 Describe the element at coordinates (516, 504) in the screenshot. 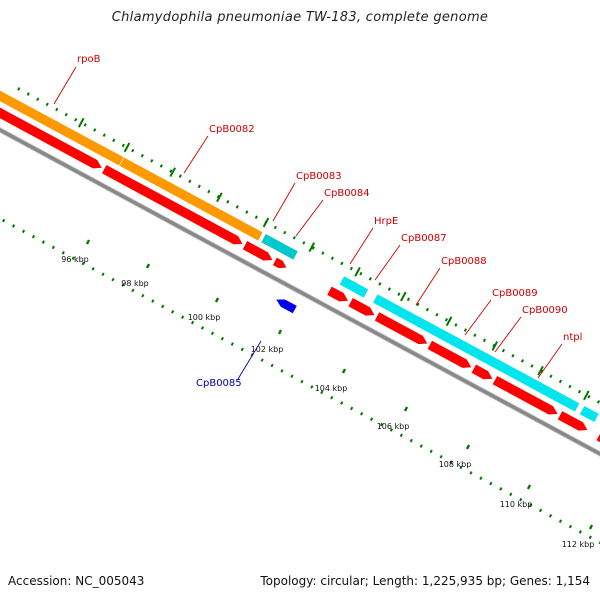

I see `scale-label: 110 kbp` at that location.